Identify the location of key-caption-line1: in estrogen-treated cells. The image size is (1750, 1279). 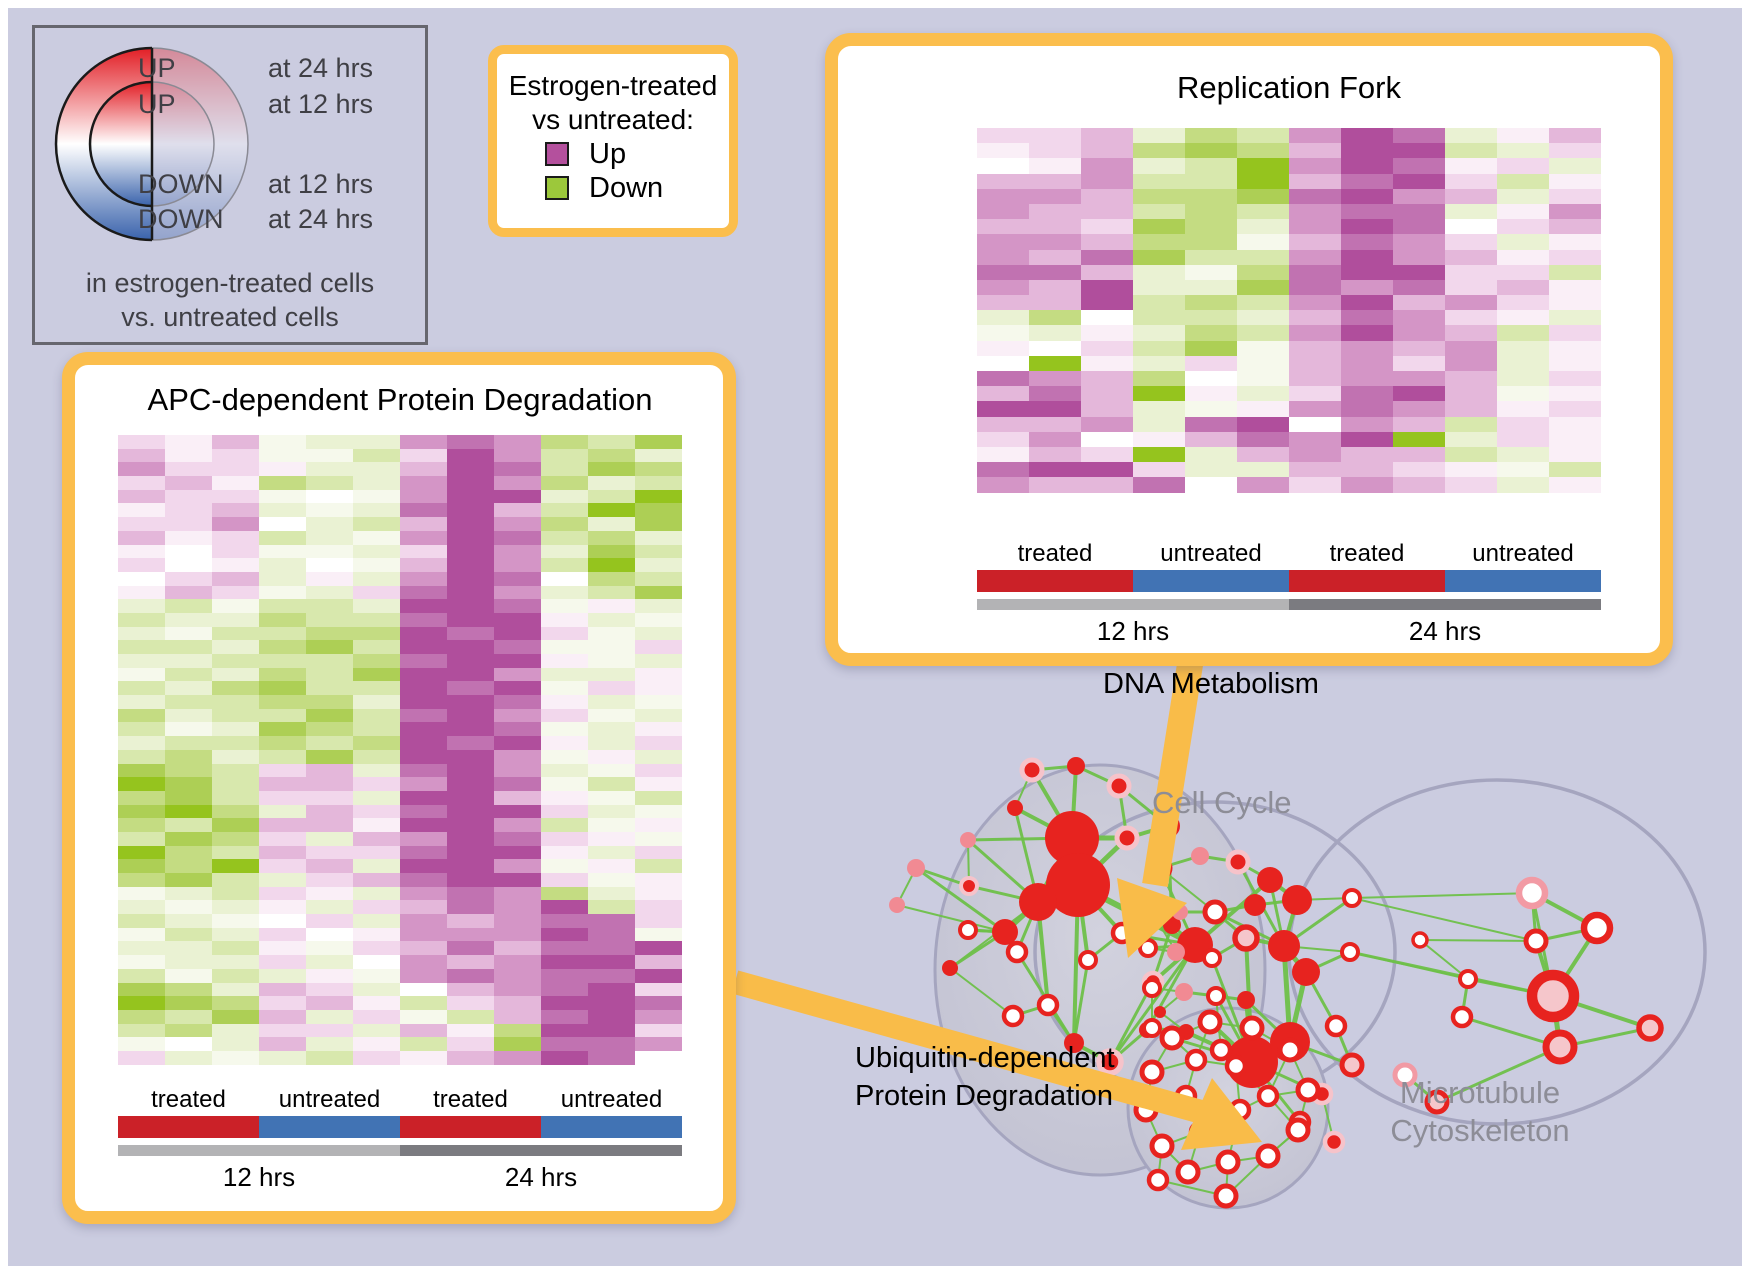
(230, 283).